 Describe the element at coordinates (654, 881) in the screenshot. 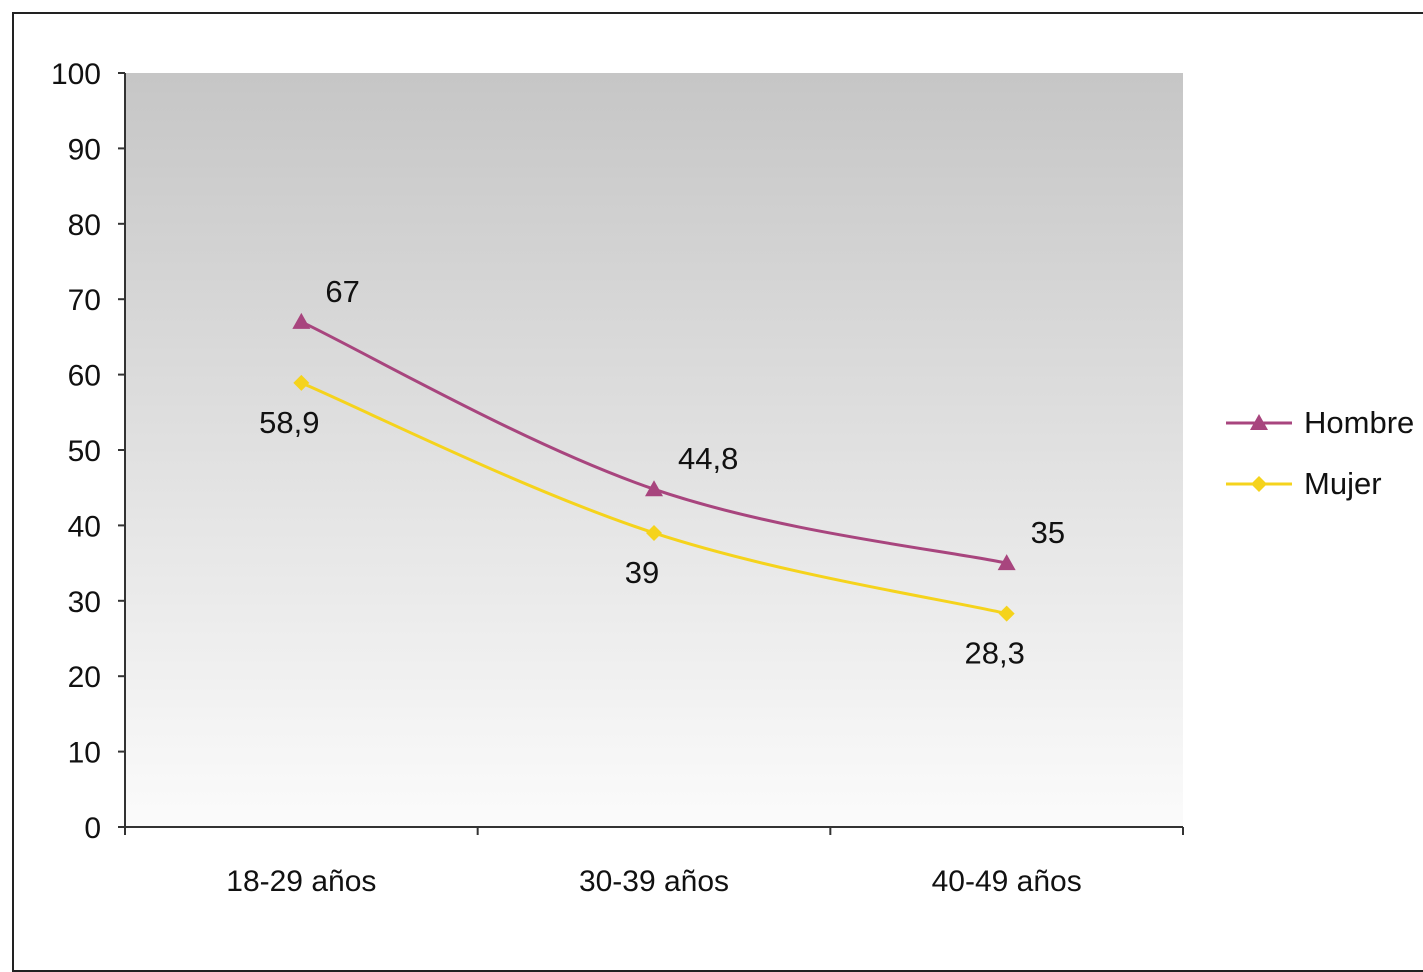

I see `x-tick-label: 30-39 años` at that location.